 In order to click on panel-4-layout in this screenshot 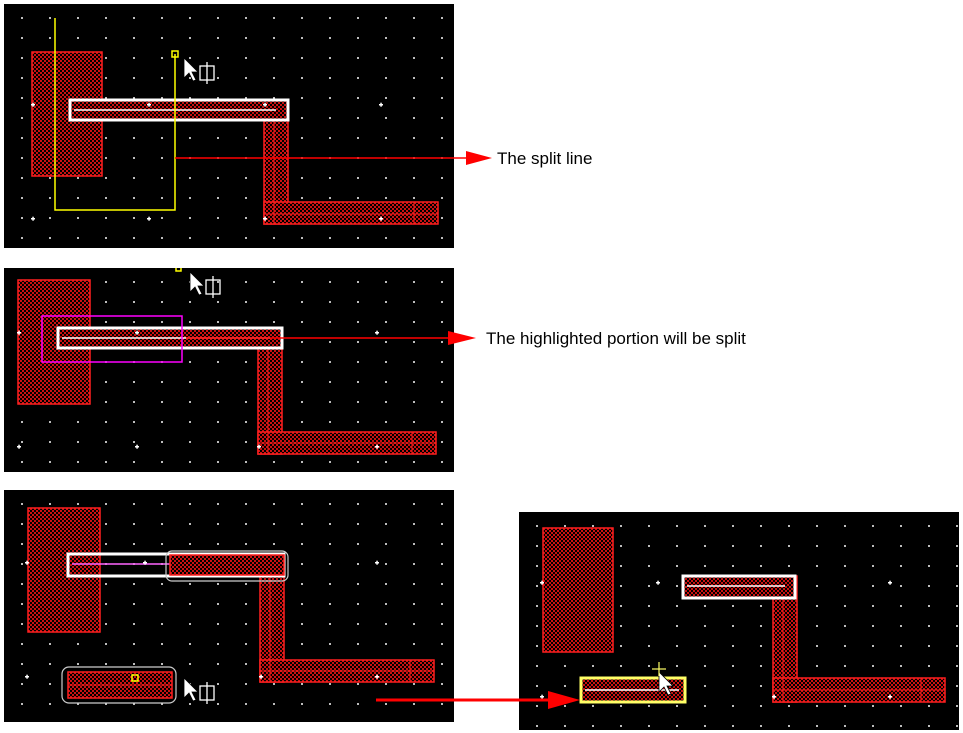, I will do `click(743, 615)`.